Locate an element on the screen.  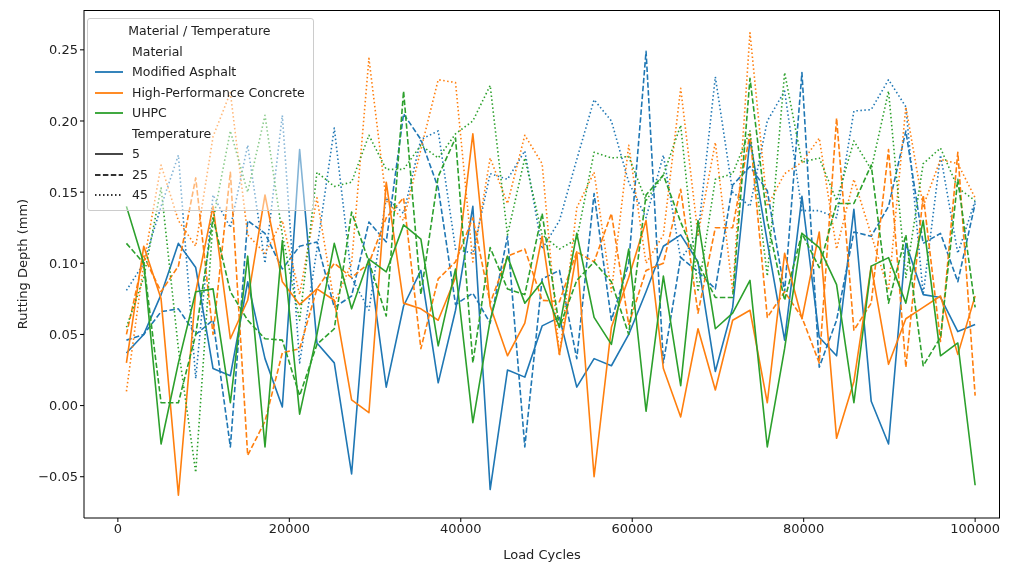
y-tick-label: −0.05 is located at coordinates (58, 477).